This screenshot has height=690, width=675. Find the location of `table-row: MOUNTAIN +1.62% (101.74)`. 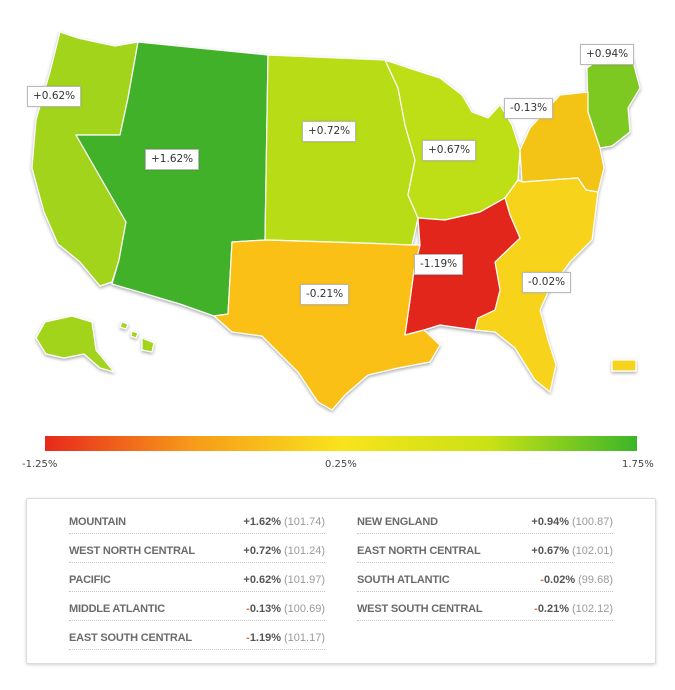

table-row: MOUNTAIN +1.62% (101.74) is located at coordinates (197, 522).